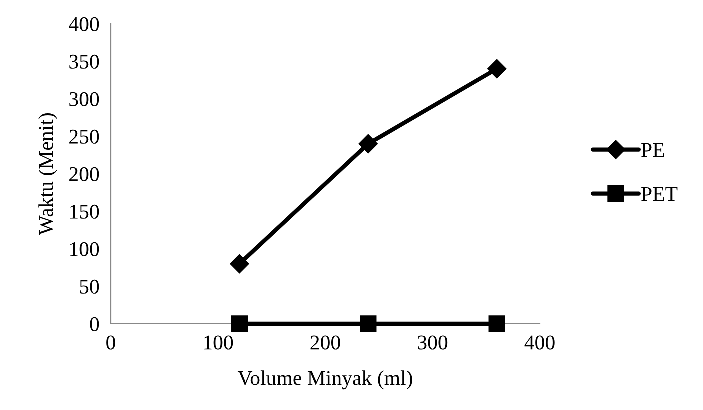 The width and height of the screenshot is (703, 410). I want to click on y-tick-label: 250, so click(85, 137).